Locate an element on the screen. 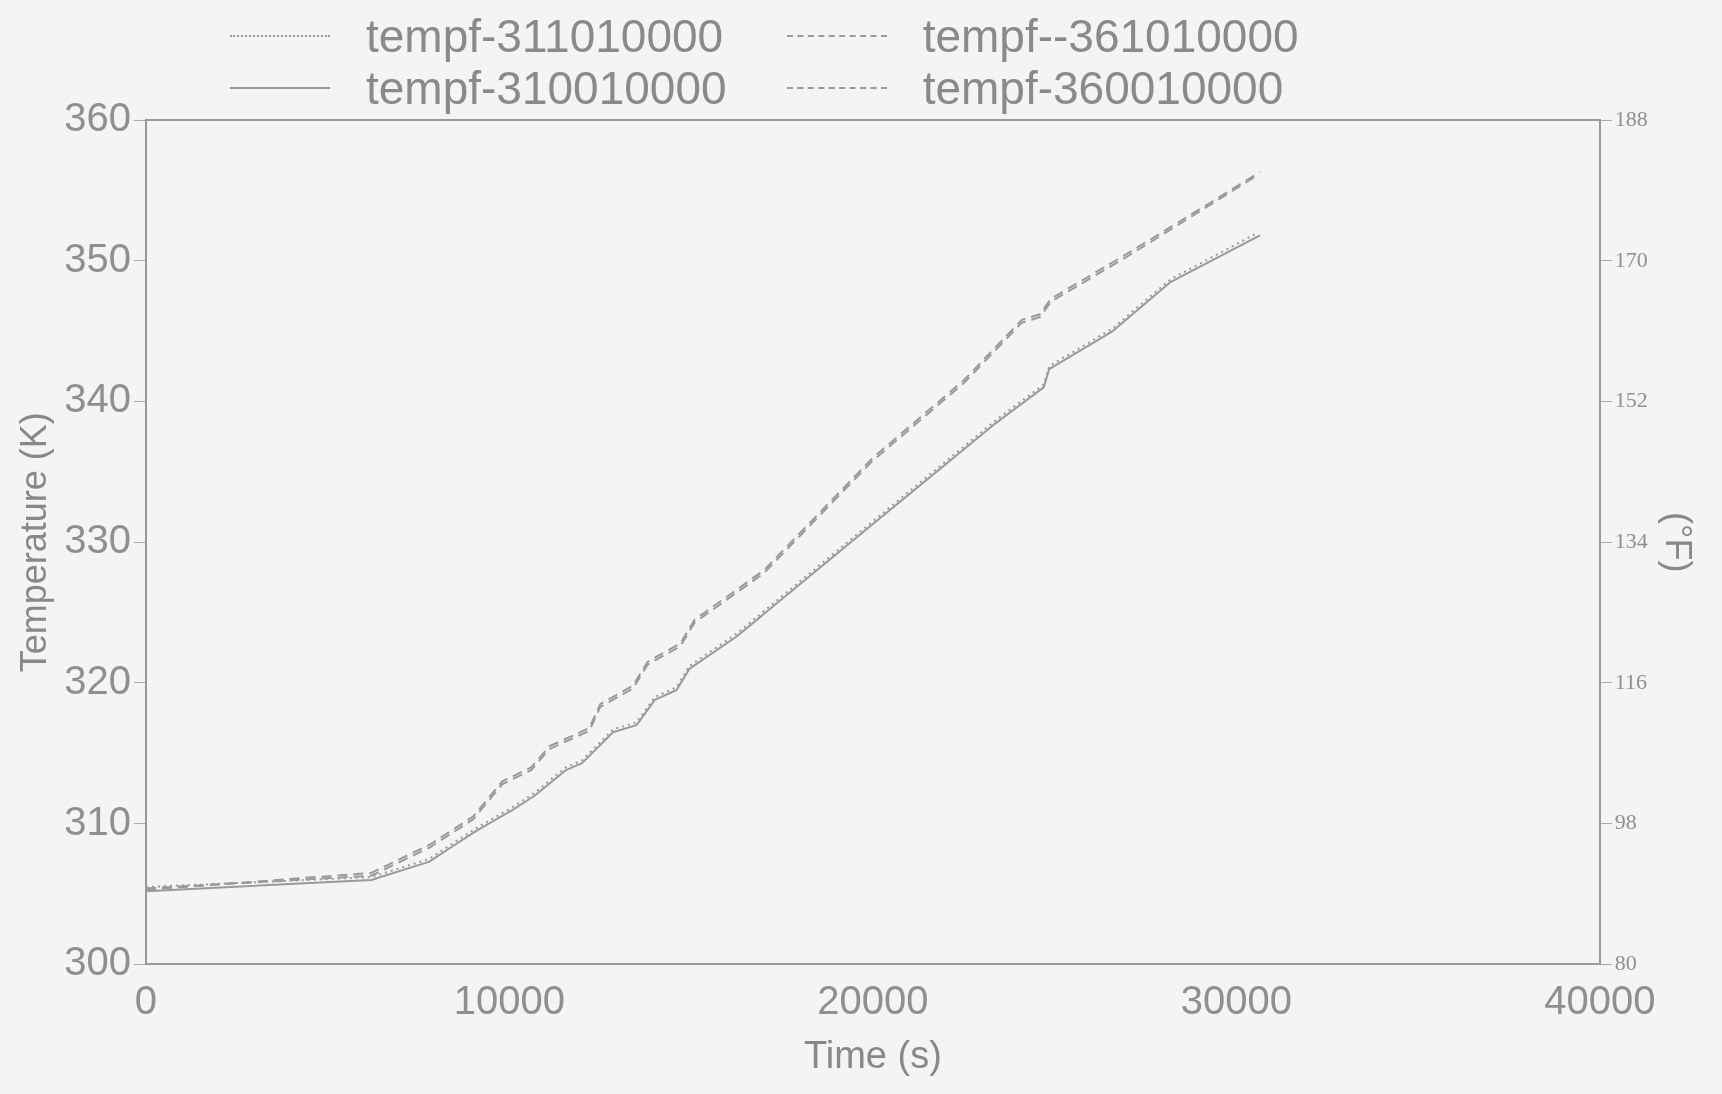 This screenshot has width=1722, height=1094. y2-tick-label: 98 is located at coordinates (1625, 822).